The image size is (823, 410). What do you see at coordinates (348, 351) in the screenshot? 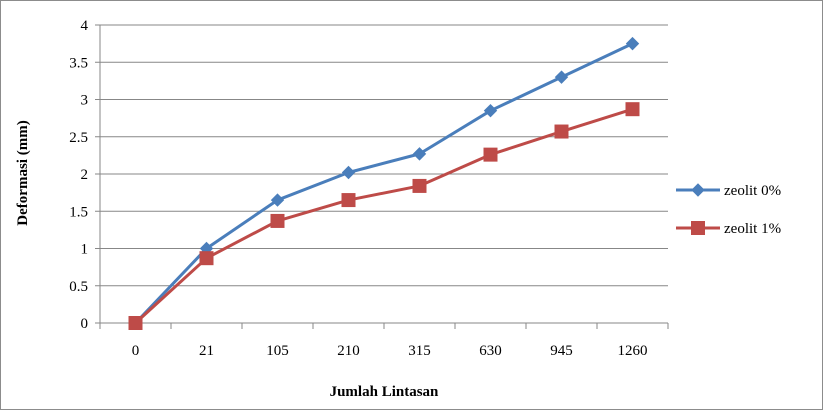
I see `x-tick-label: 210` at bounding box center [348, 351].